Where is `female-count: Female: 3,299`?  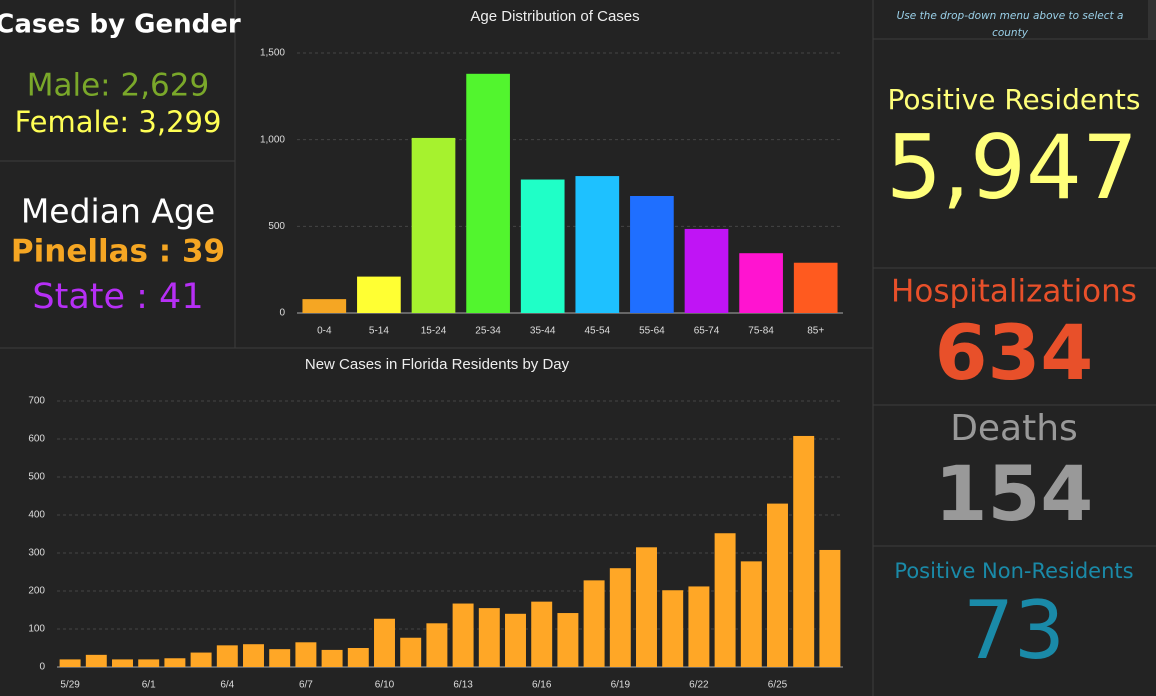 female-count: Female: 3,299 is located at coordinates (118, 122).